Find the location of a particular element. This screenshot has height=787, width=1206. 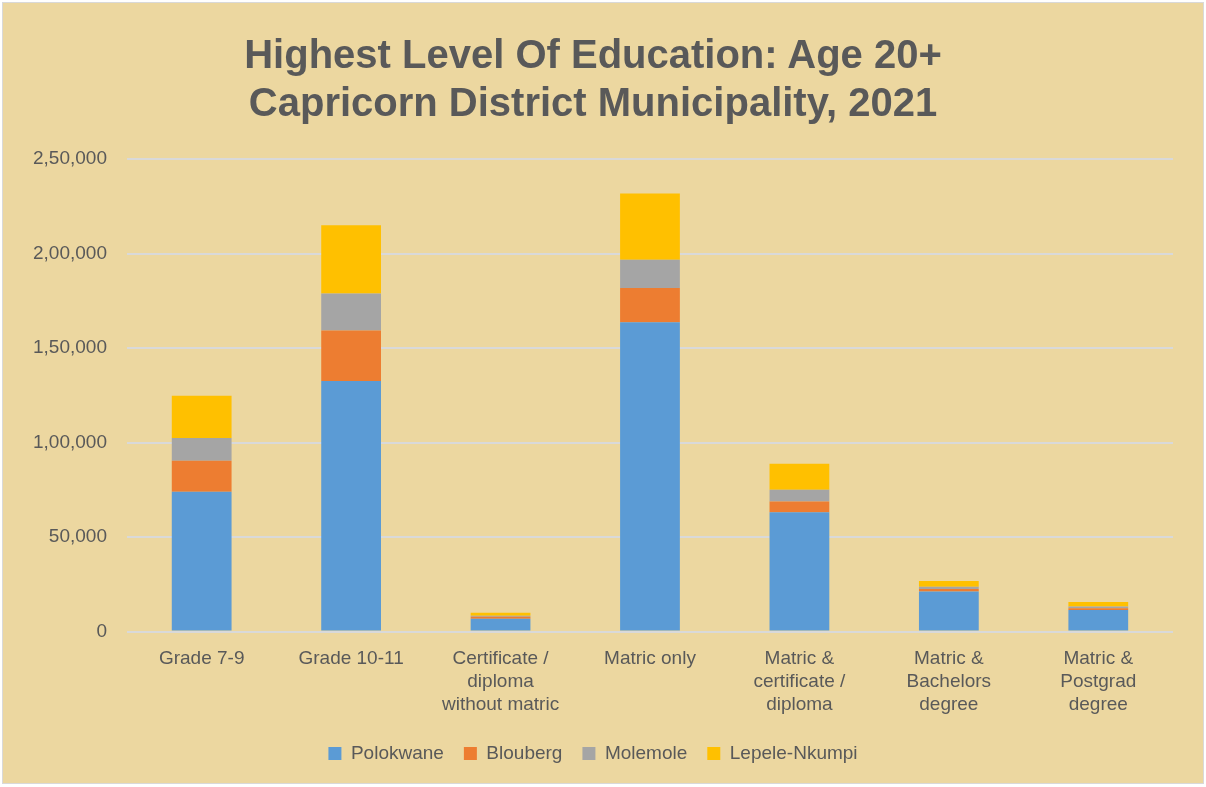

legend-label: Polokwane is located at coordinates (397, 752).